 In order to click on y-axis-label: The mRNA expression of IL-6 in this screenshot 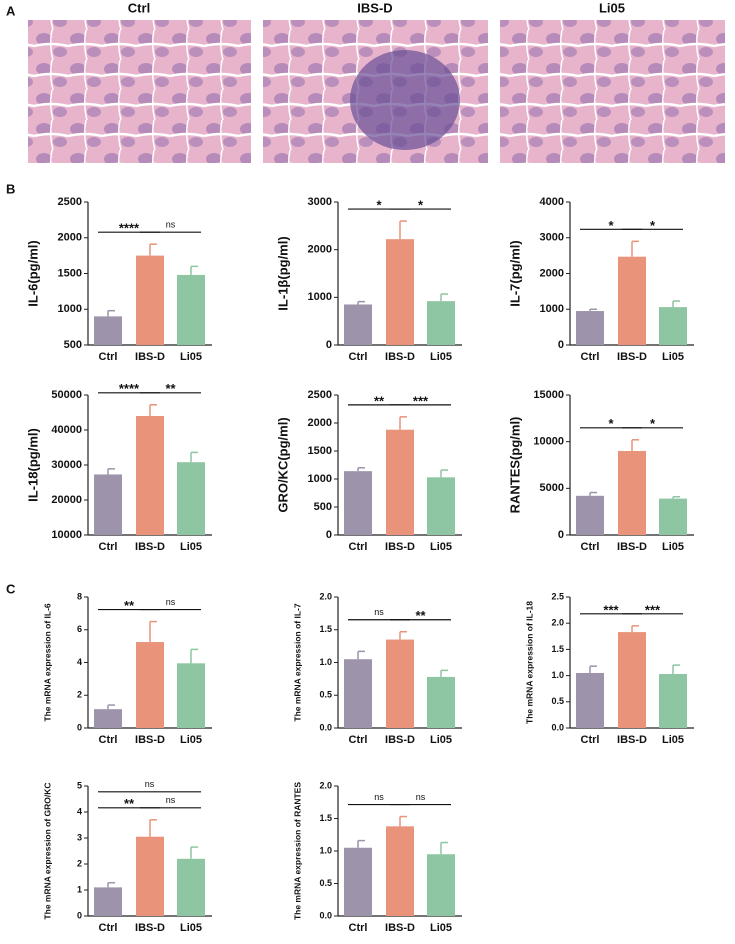, I will do `click(47, 662)`.